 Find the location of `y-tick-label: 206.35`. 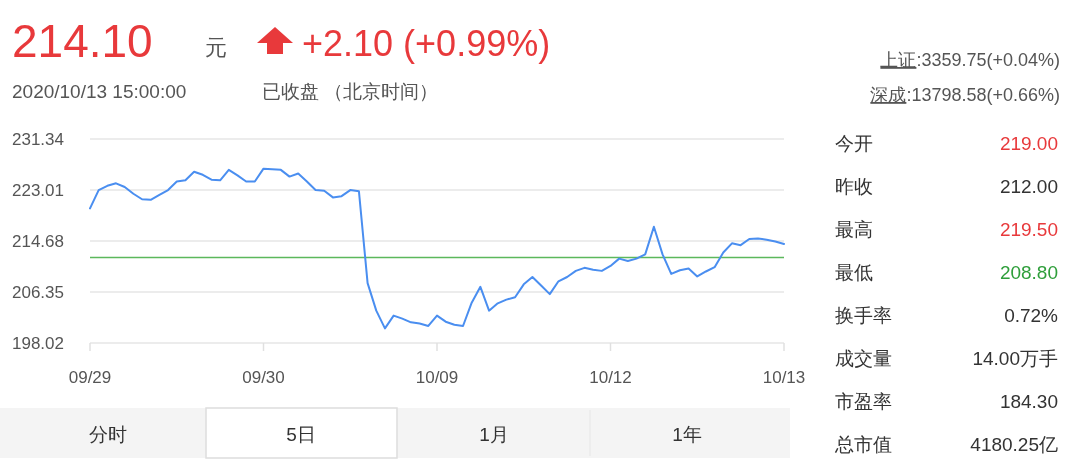

y-tick-label: 206.35 is located at coordinates (38, 292).